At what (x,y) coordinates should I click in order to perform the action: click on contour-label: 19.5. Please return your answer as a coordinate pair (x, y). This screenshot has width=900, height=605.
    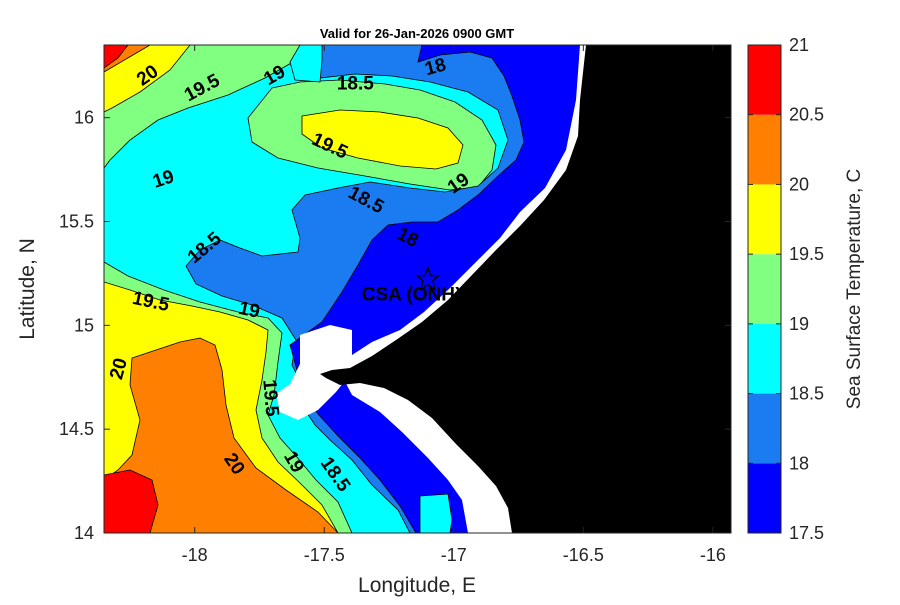
    Looking at the image, I should click on (270, 398).